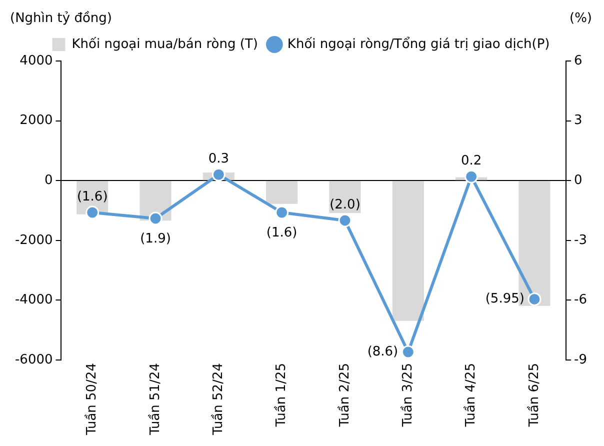 Image resolution: width=604 pixels, height=446 pixels. What do you see at coordinates (408, 395) in the screenshot?
I see `x-tick-label: Tuần 3/25` at bounding box center [408, 395].